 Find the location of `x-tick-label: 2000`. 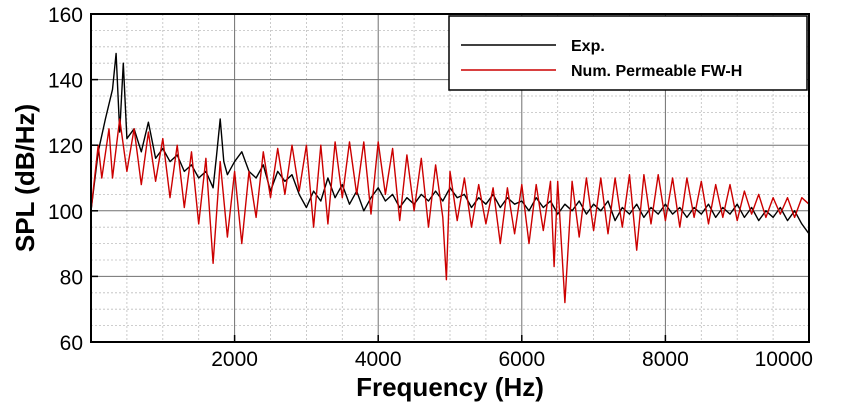

x-tick-label: 2000 is located at coordinates (234, 359).